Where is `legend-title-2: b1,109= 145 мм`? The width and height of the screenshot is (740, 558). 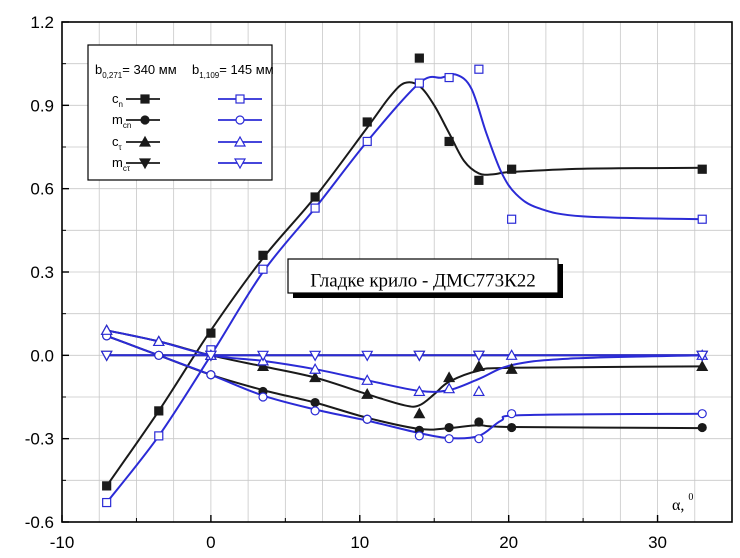
legend-title-2: b1,109= 145 мм is located at coordinates (233, 71).